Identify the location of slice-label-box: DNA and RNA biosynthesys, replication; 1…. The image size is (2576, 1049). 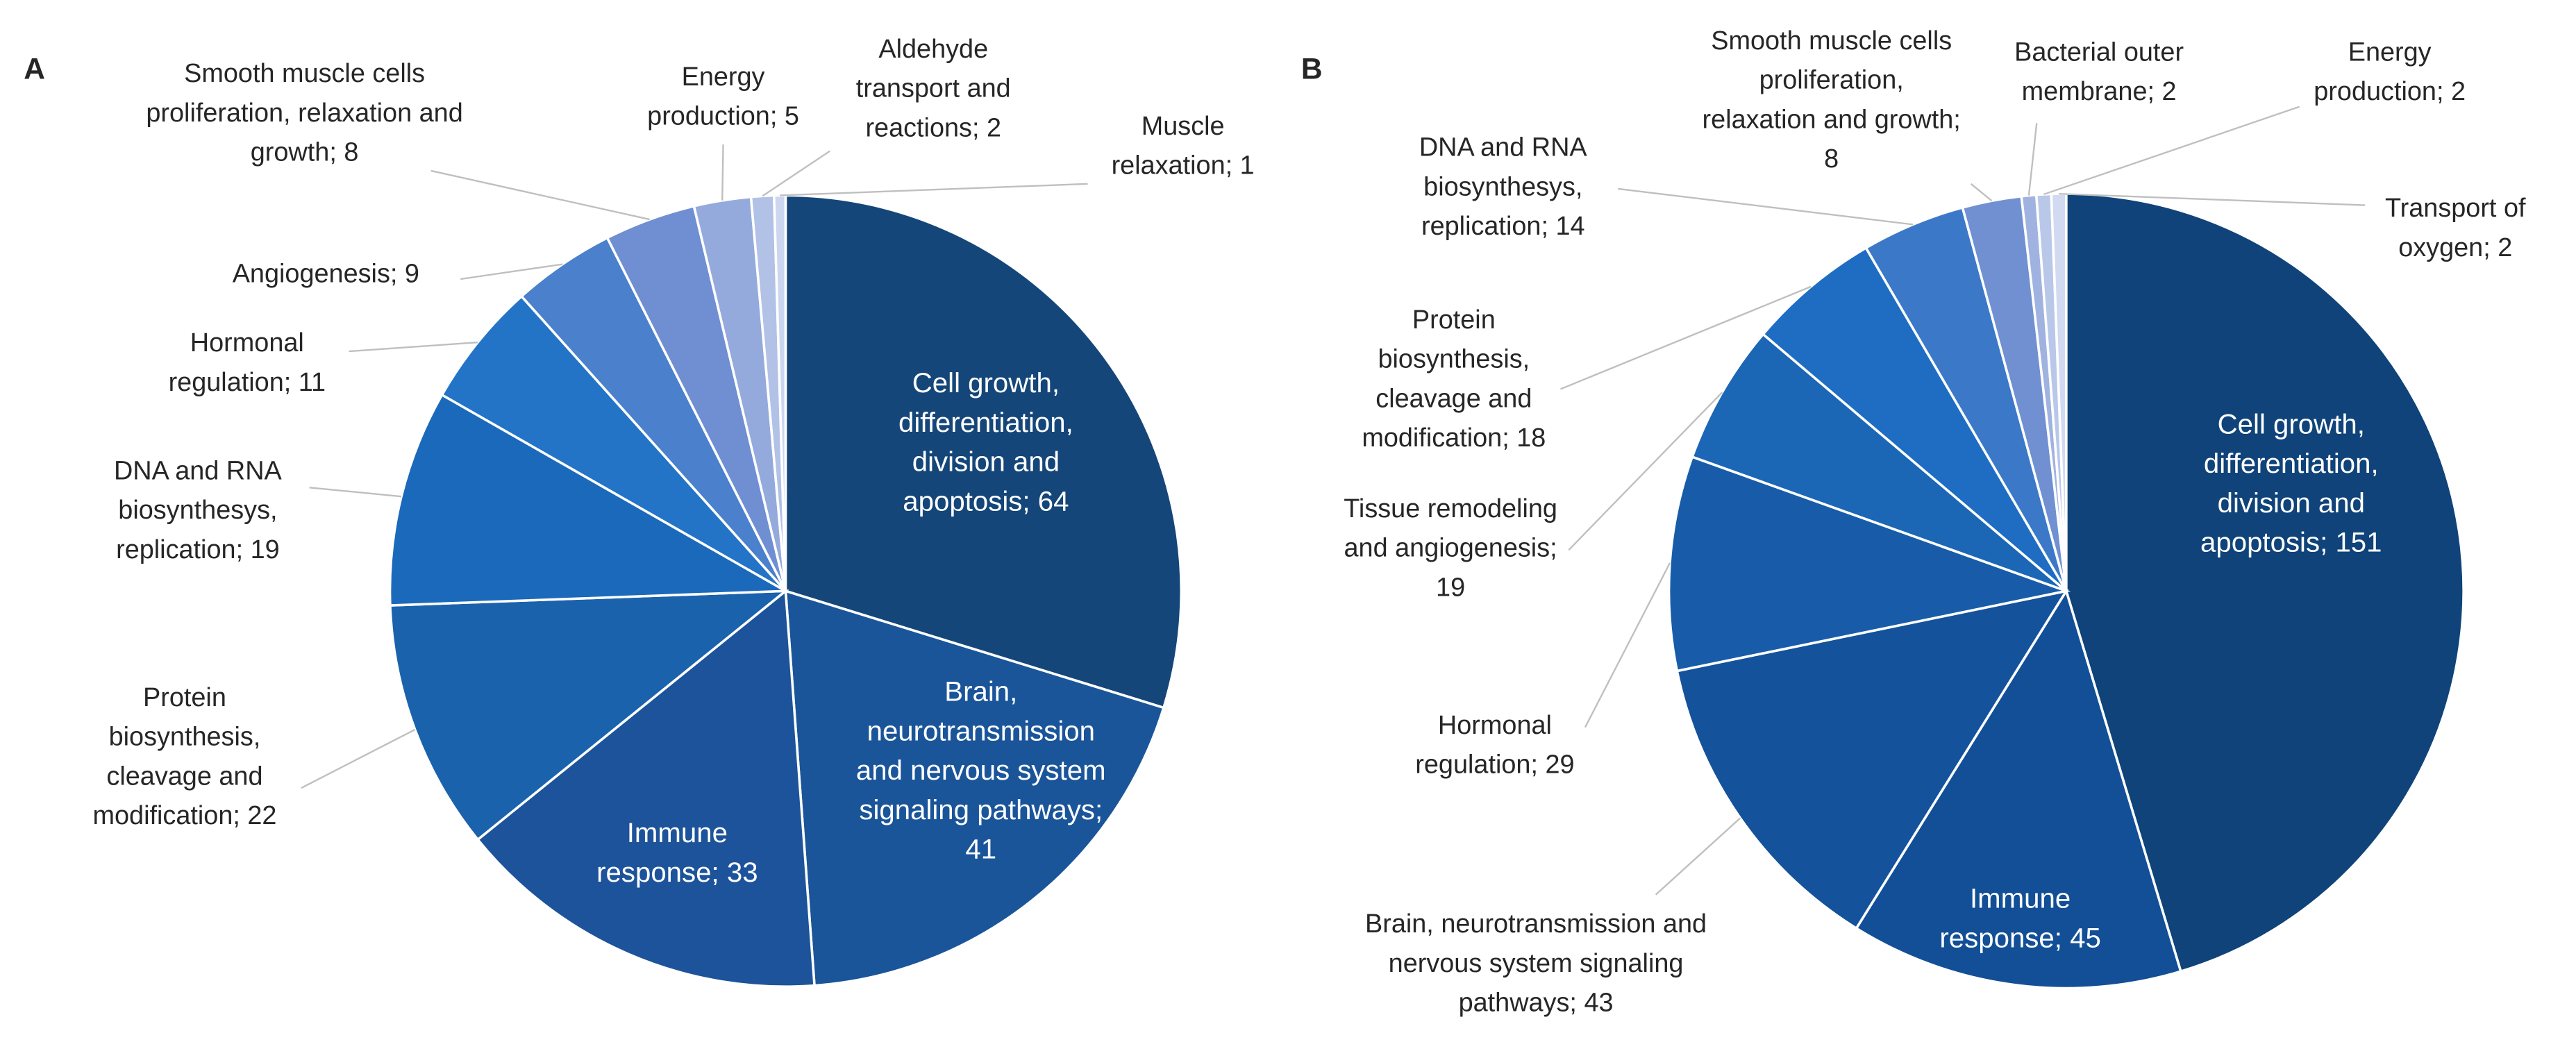
(1502, 188).